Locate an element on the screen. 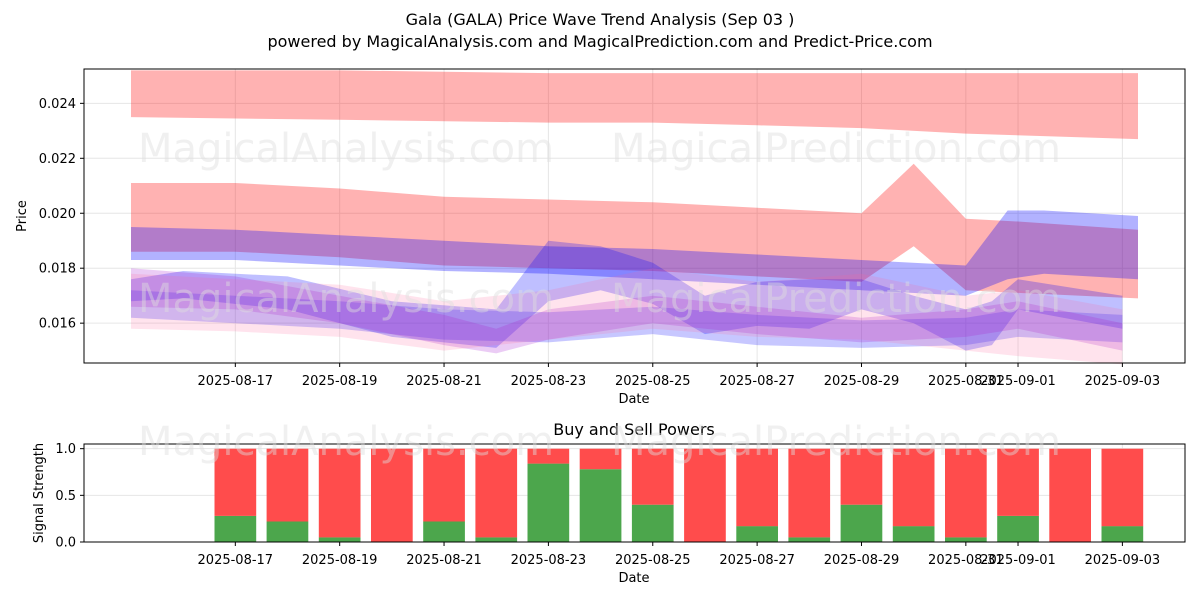  price-x-tick-label: 2025-08-27 is located at coordinates (757, 381).